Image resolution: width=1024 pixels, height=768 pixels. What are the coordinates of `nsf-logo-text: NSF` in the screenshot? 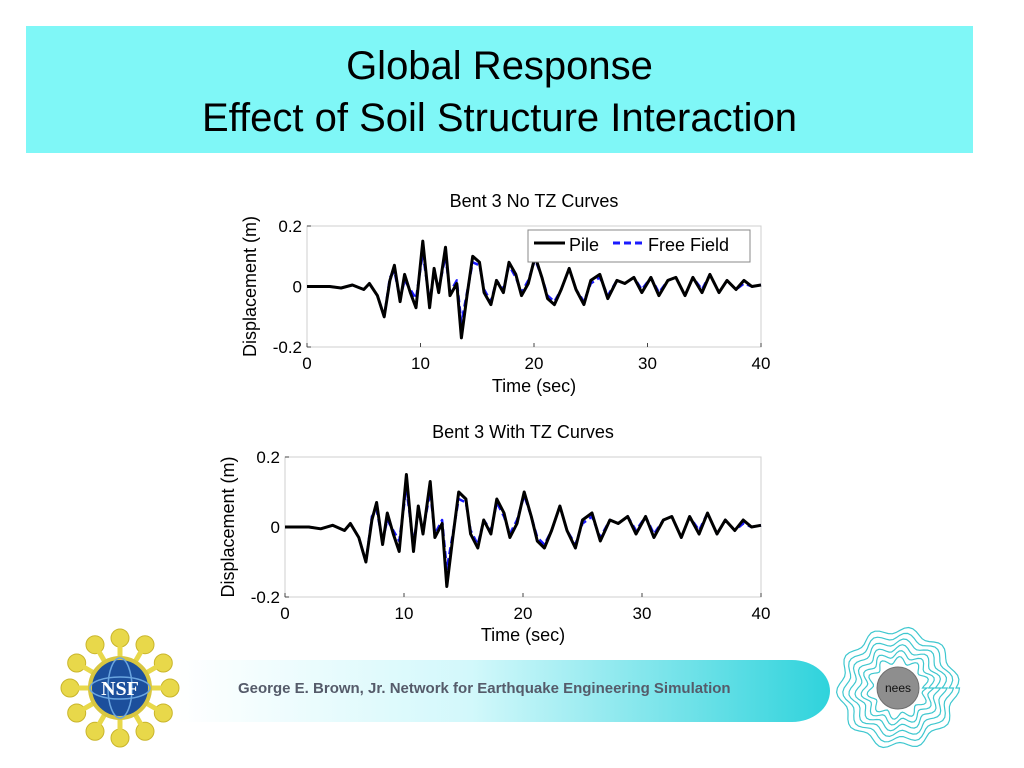 It's located at (120, 689).